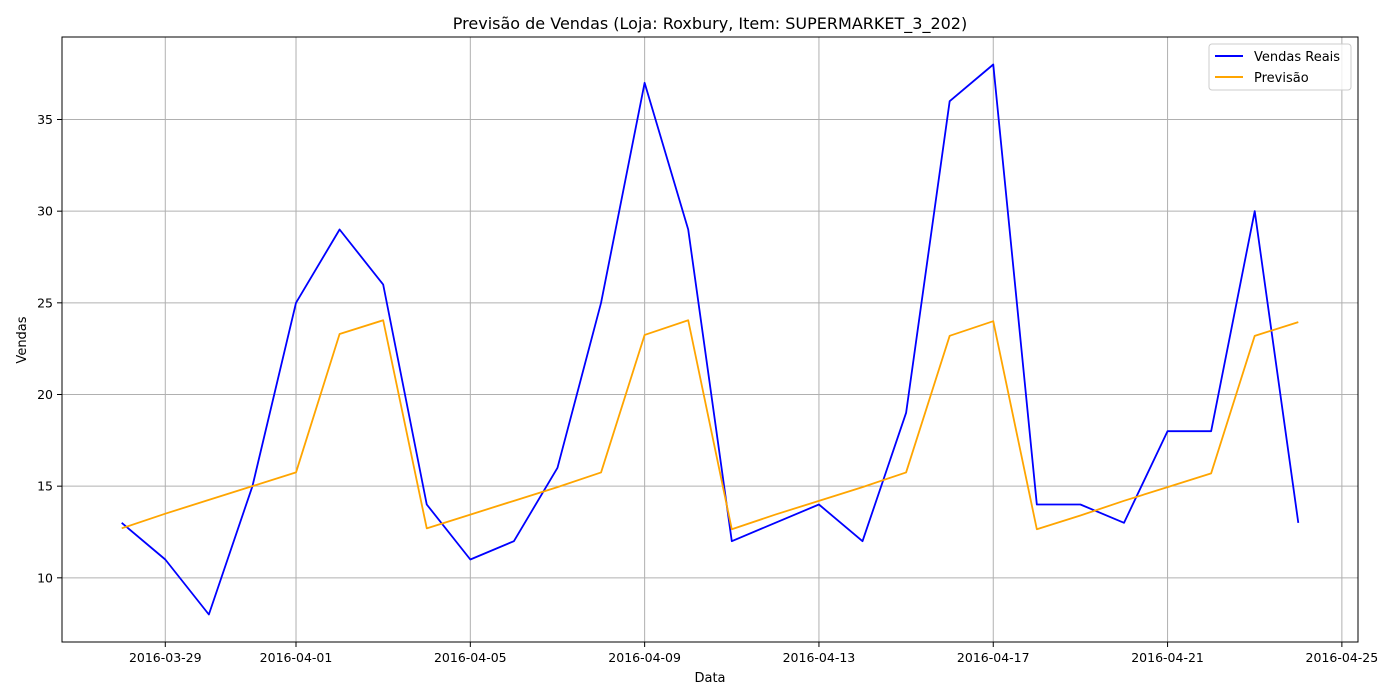 Image resolution: width=1400 pixels, height=700 pixels. Describe the element at coordinates (470, 657) in the screenshot. I see `x-tick-label: 2016-04-05` at that location.